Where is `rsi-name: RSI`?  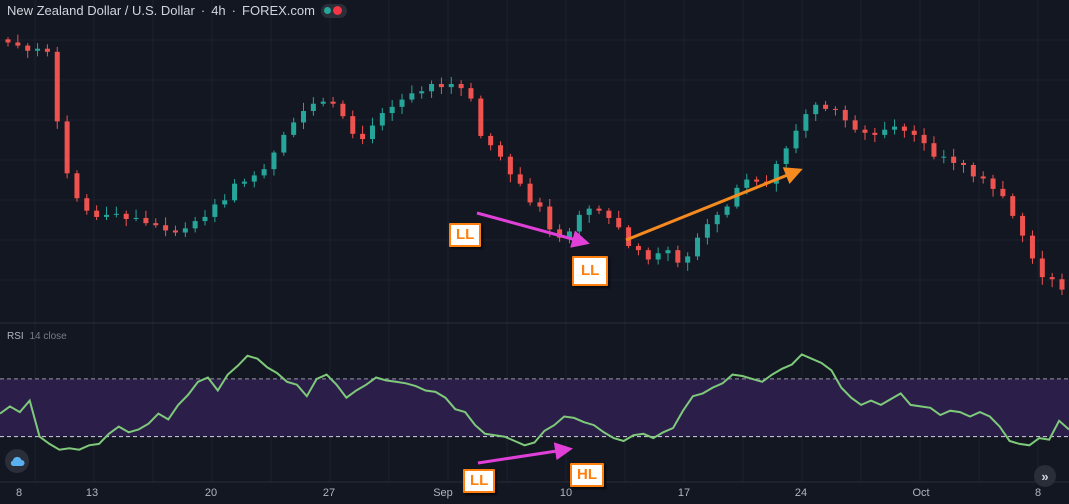 rsi-name: RSI is located at coordinates (15, 336).